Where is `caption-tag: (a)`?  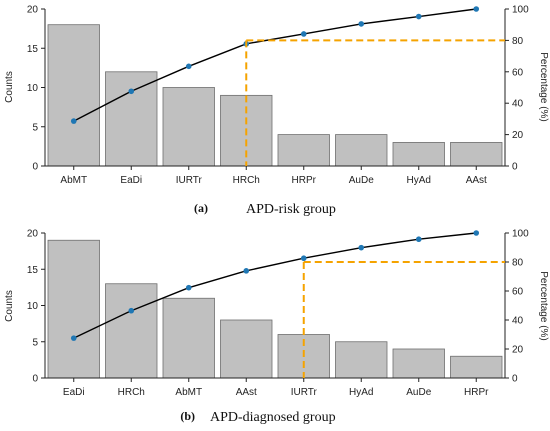 caption-tag: (a) is located at coordinates (201, 208).